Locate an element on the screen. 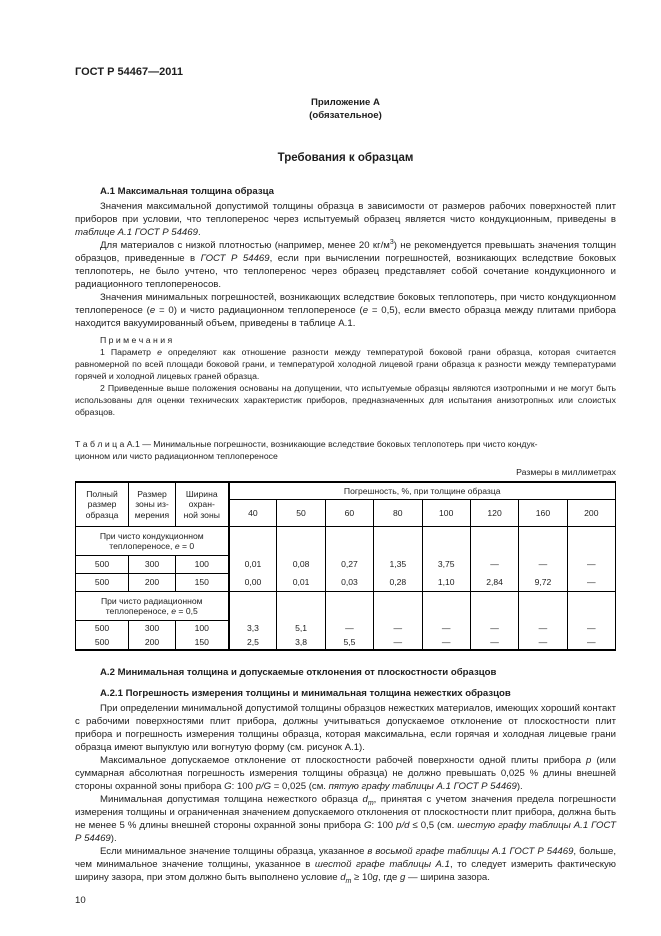 Image resolution: width=661 pixels, height=936 pixels. table-cell: 5,5 is located at coordinates (349, 642).